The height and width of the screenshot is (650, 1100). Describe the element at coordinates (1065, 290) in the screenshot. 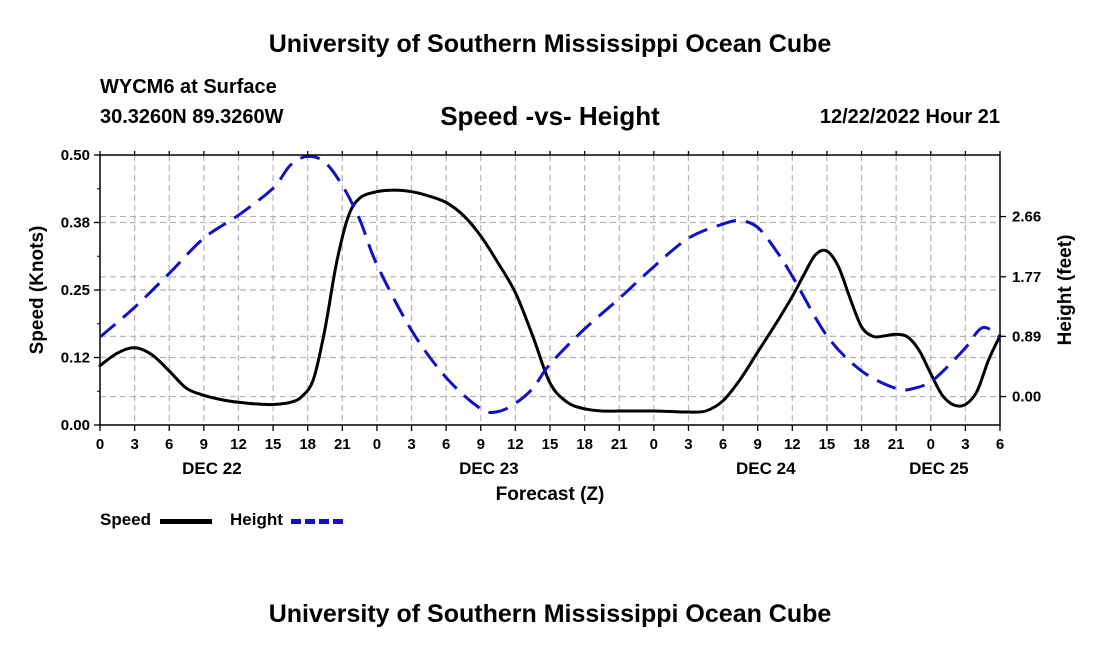

I see `y-right-axis-title: Height (feet)` at that location.